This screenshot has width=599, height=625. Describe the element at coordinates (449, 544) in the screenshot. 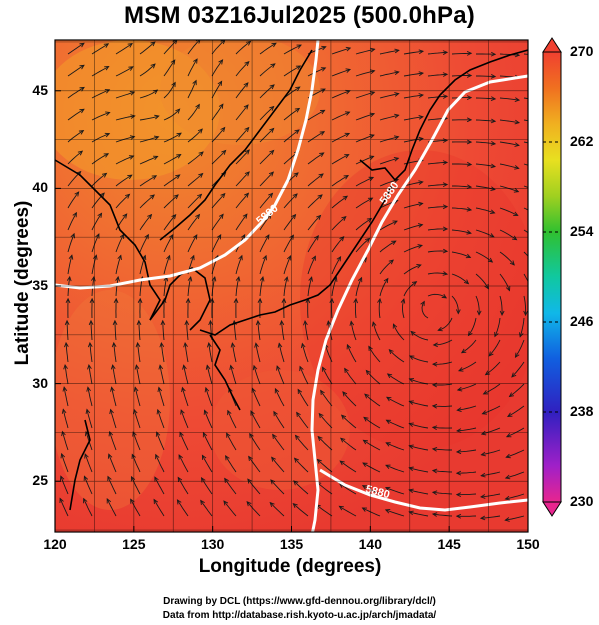

I see `x-tick-label: 145` at that location.